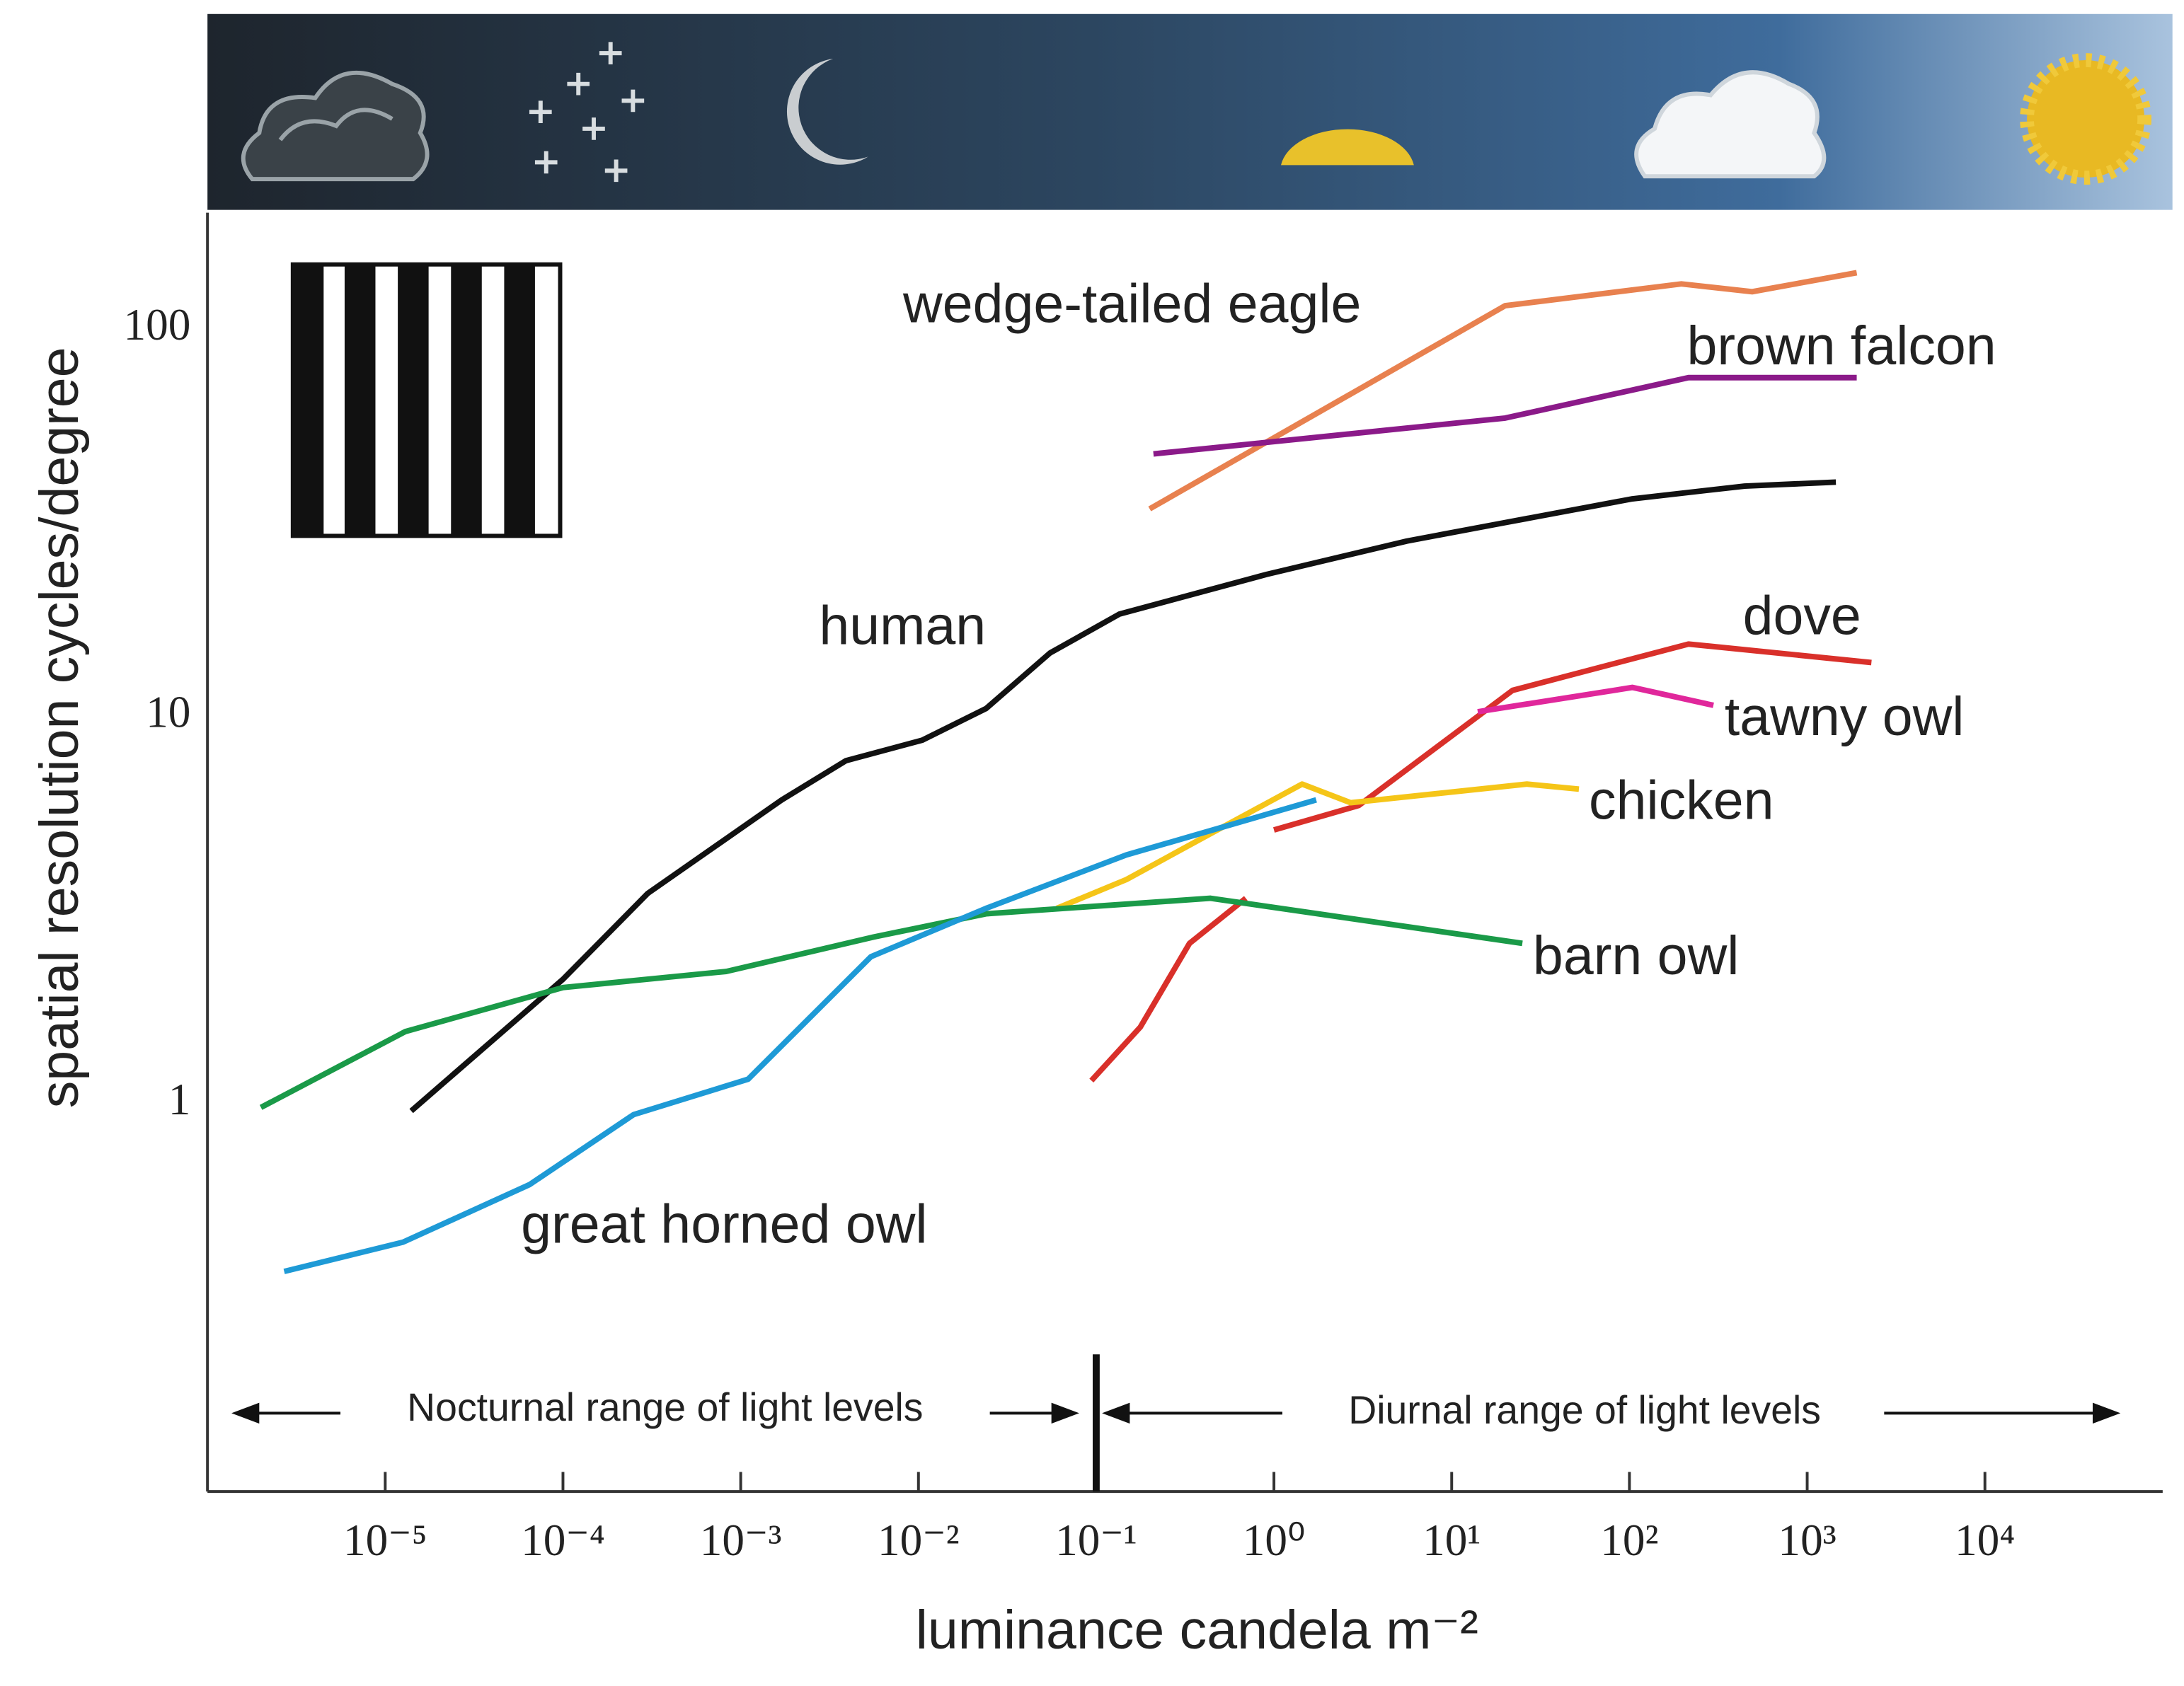 The image size is (2184, 1686). I want to click on series-label: chicken, so click(1681, 800).